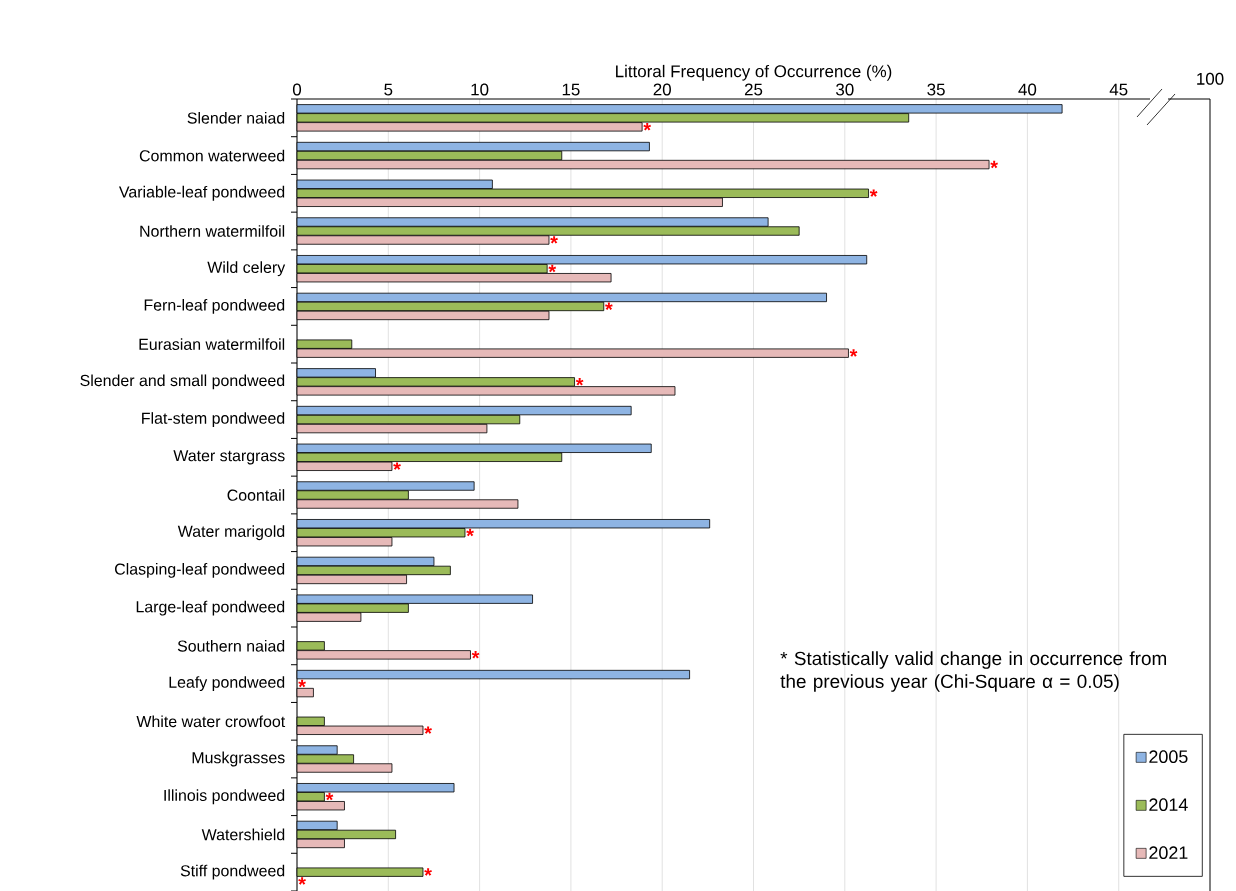 The image size is (1236, 891). Describe the element at coordinates (1027, 89) in the screenshot. I see `x-tick-label: 40` at that location.